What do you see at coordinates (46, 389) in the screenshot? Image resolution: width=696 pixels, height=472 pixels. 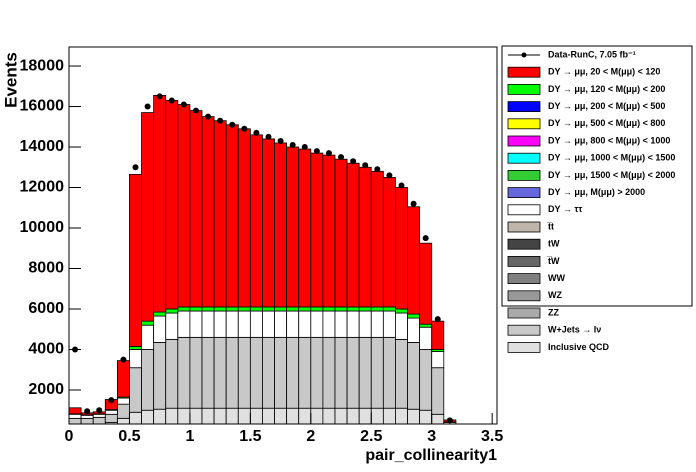 I see `y-tick-label: 2000` at bounding box center [46, 389].